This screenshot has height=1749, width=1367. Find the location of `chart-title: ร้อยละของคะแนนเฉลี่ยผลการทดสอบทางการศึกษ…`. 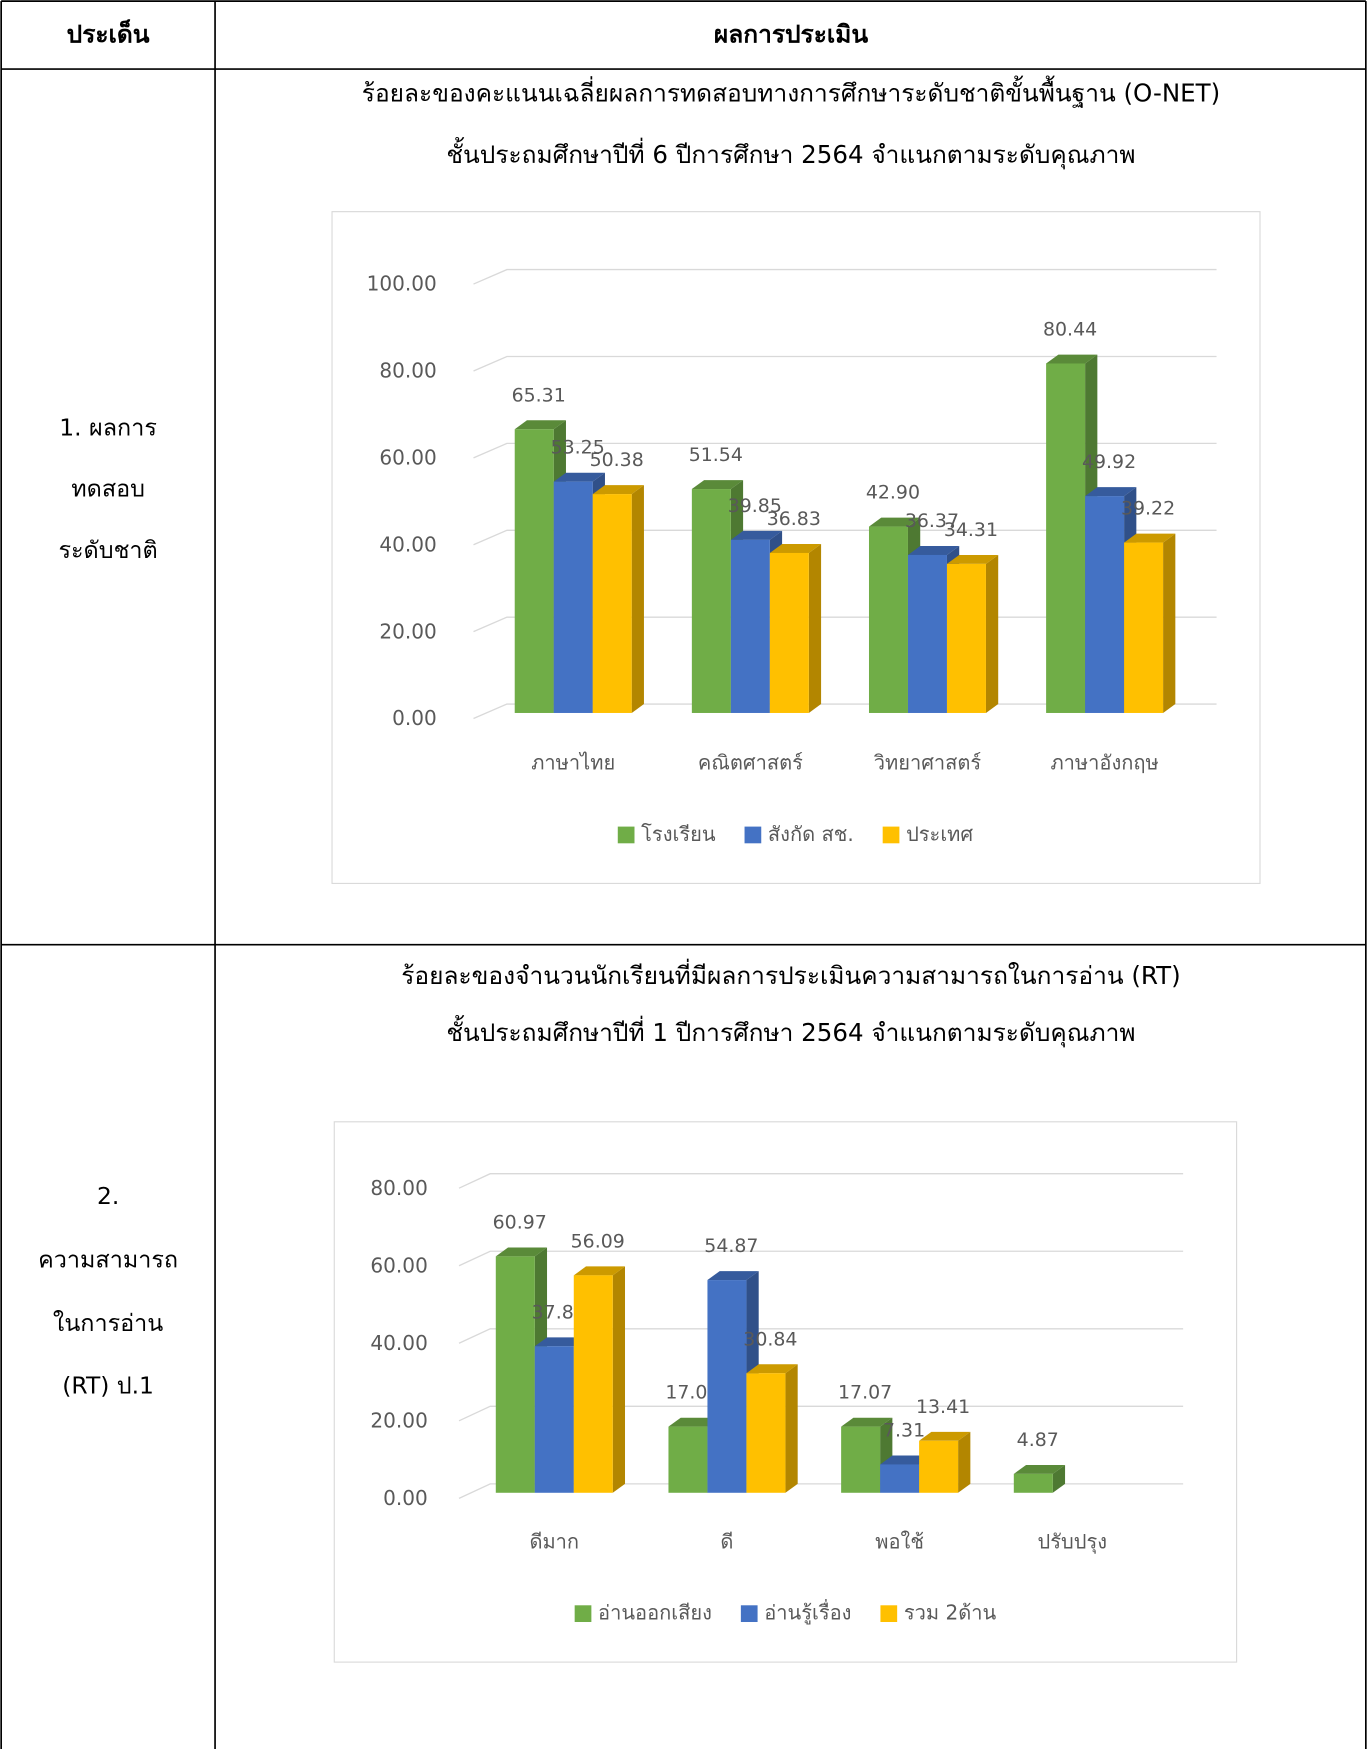

chart-title: ร้อยละของคะแนนเฉลี่ยผลการทดสอบทางการศึกษ… is located at coordinates (791, 92).